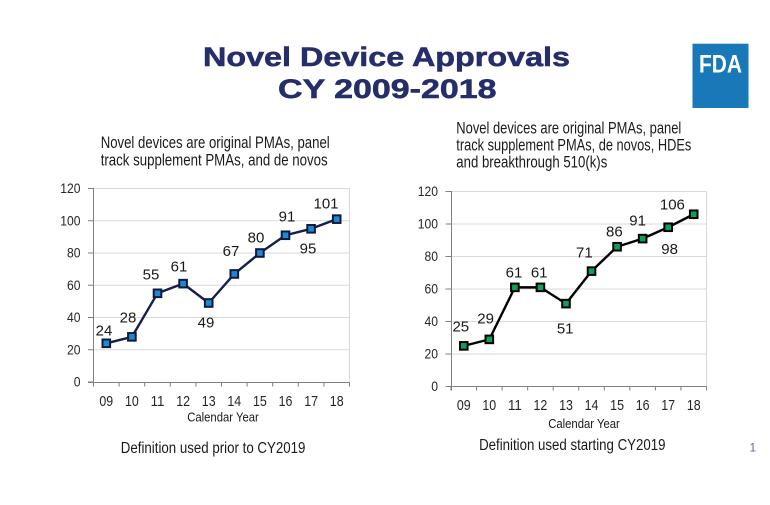 This screenshot has height=505, width=770. Describe the element at coordinates (387, 89) in the screenshot. I see `svg-text: CY 2009-2018` at that location.